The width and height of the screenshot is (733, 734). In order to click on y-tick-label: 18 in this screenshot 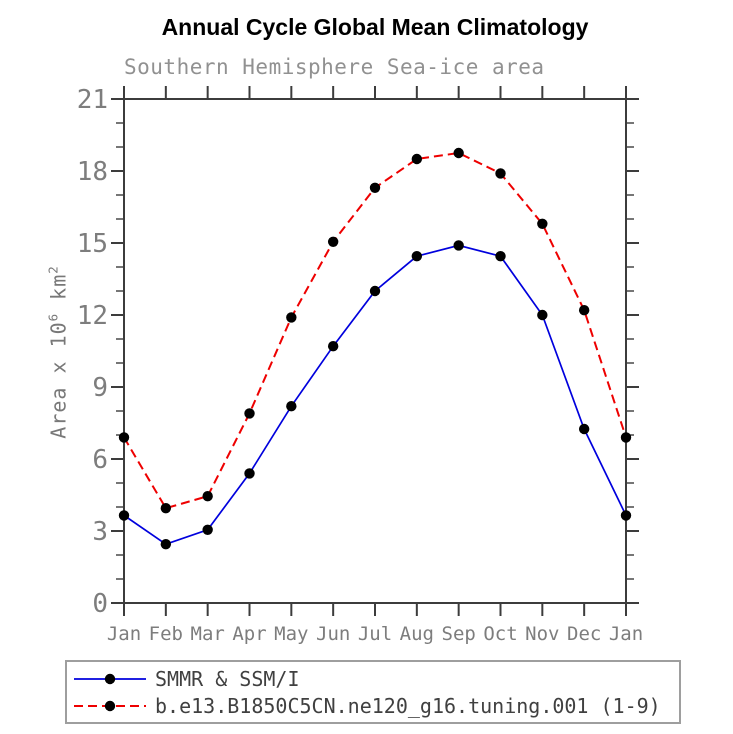, I will do `click(92, 172)`.